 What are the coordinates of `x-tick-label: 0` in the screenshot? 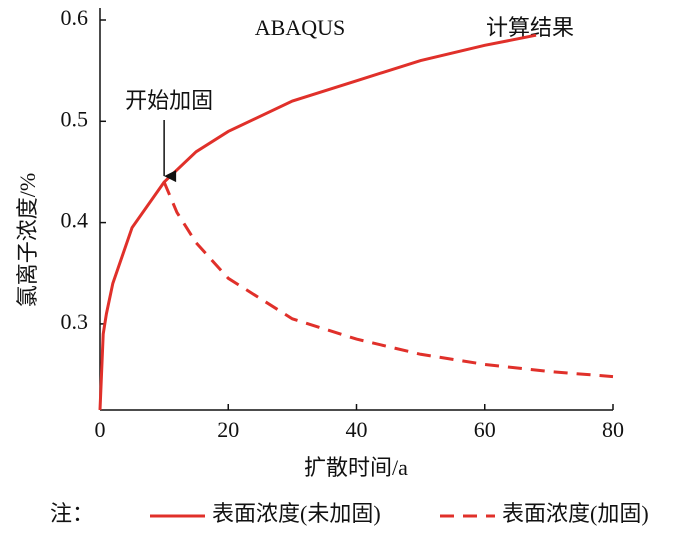 It's located at (100, 429).